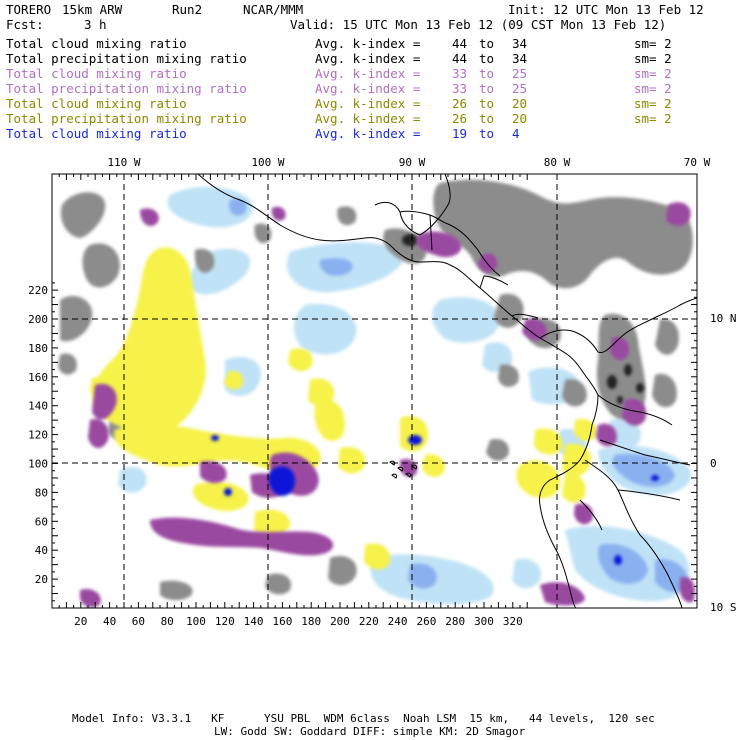 This screenshot has width=740, height=740. What do you see at coordinates (38, 464) in the screenshot?
I see `y-tick-label: 100` at bounding box center [38, 464].